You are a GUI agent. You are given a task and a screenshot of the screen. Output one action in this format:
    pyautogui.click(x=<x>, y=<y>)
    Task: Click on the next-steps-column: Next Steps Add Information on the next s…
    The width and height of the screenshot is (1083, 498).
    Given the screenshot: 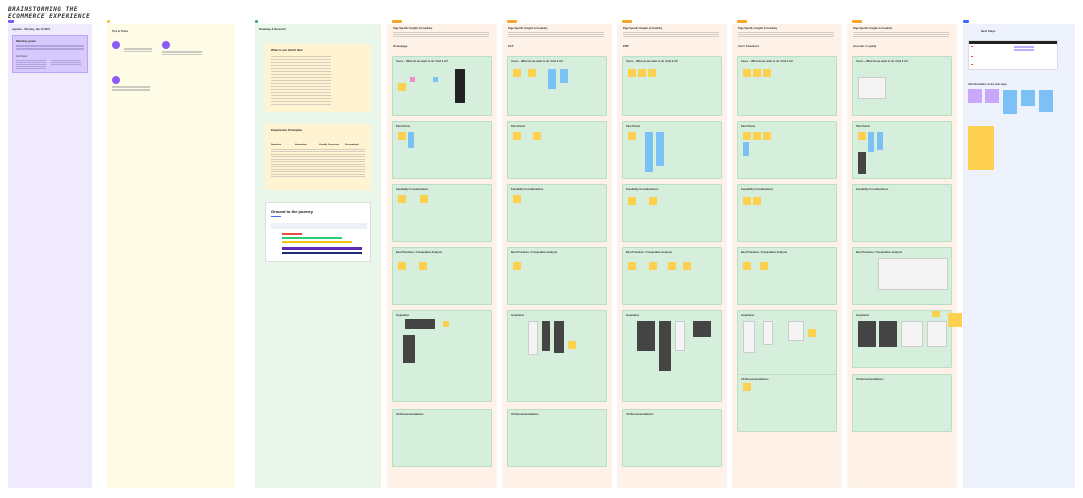 What is the action you would take?
    pyautogui.click(x=1019, y=256)
    